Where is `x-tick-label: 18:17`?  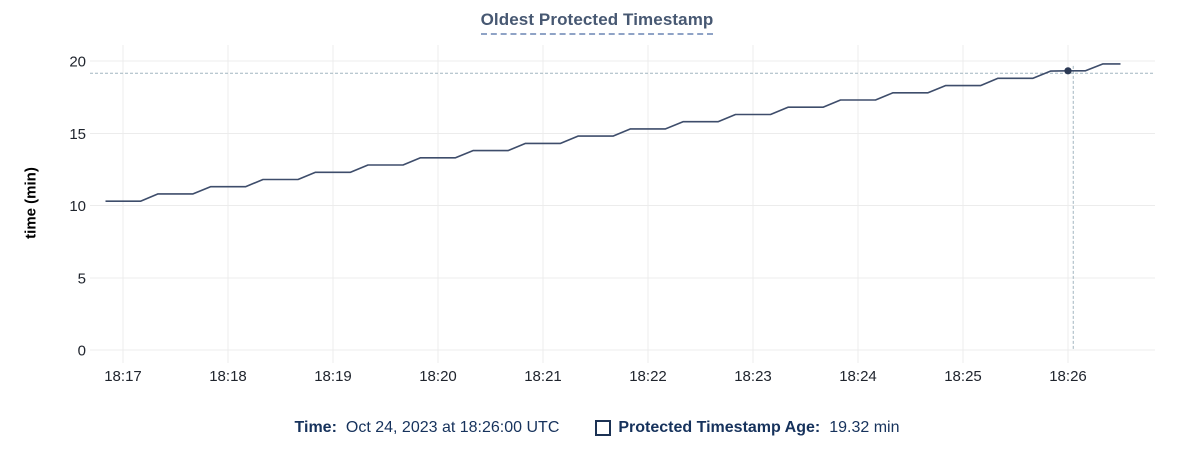 x-tick-label: 18:17 is located at coordinates (123, 376).